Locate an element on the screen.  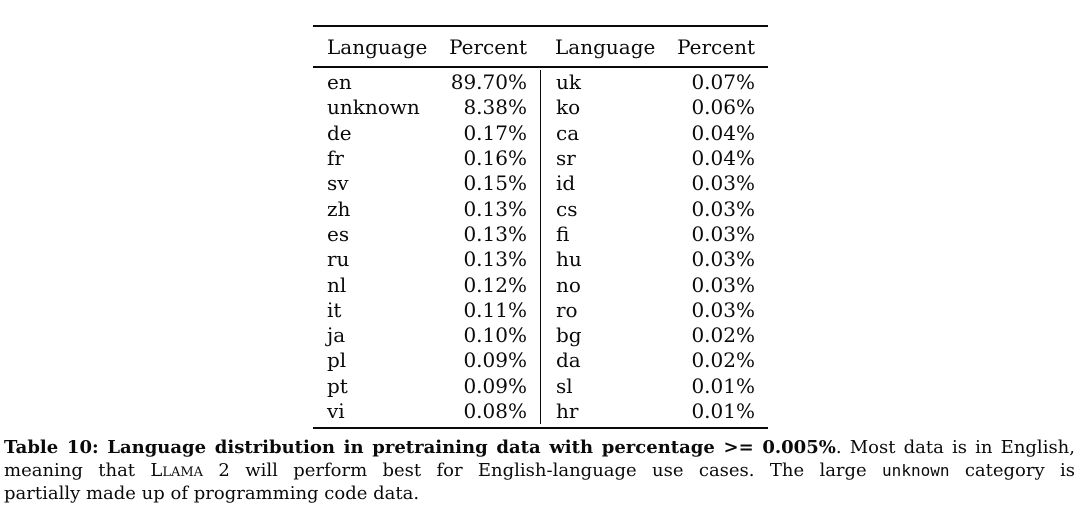
language-cell: ru is located at coordinates (338, 259).